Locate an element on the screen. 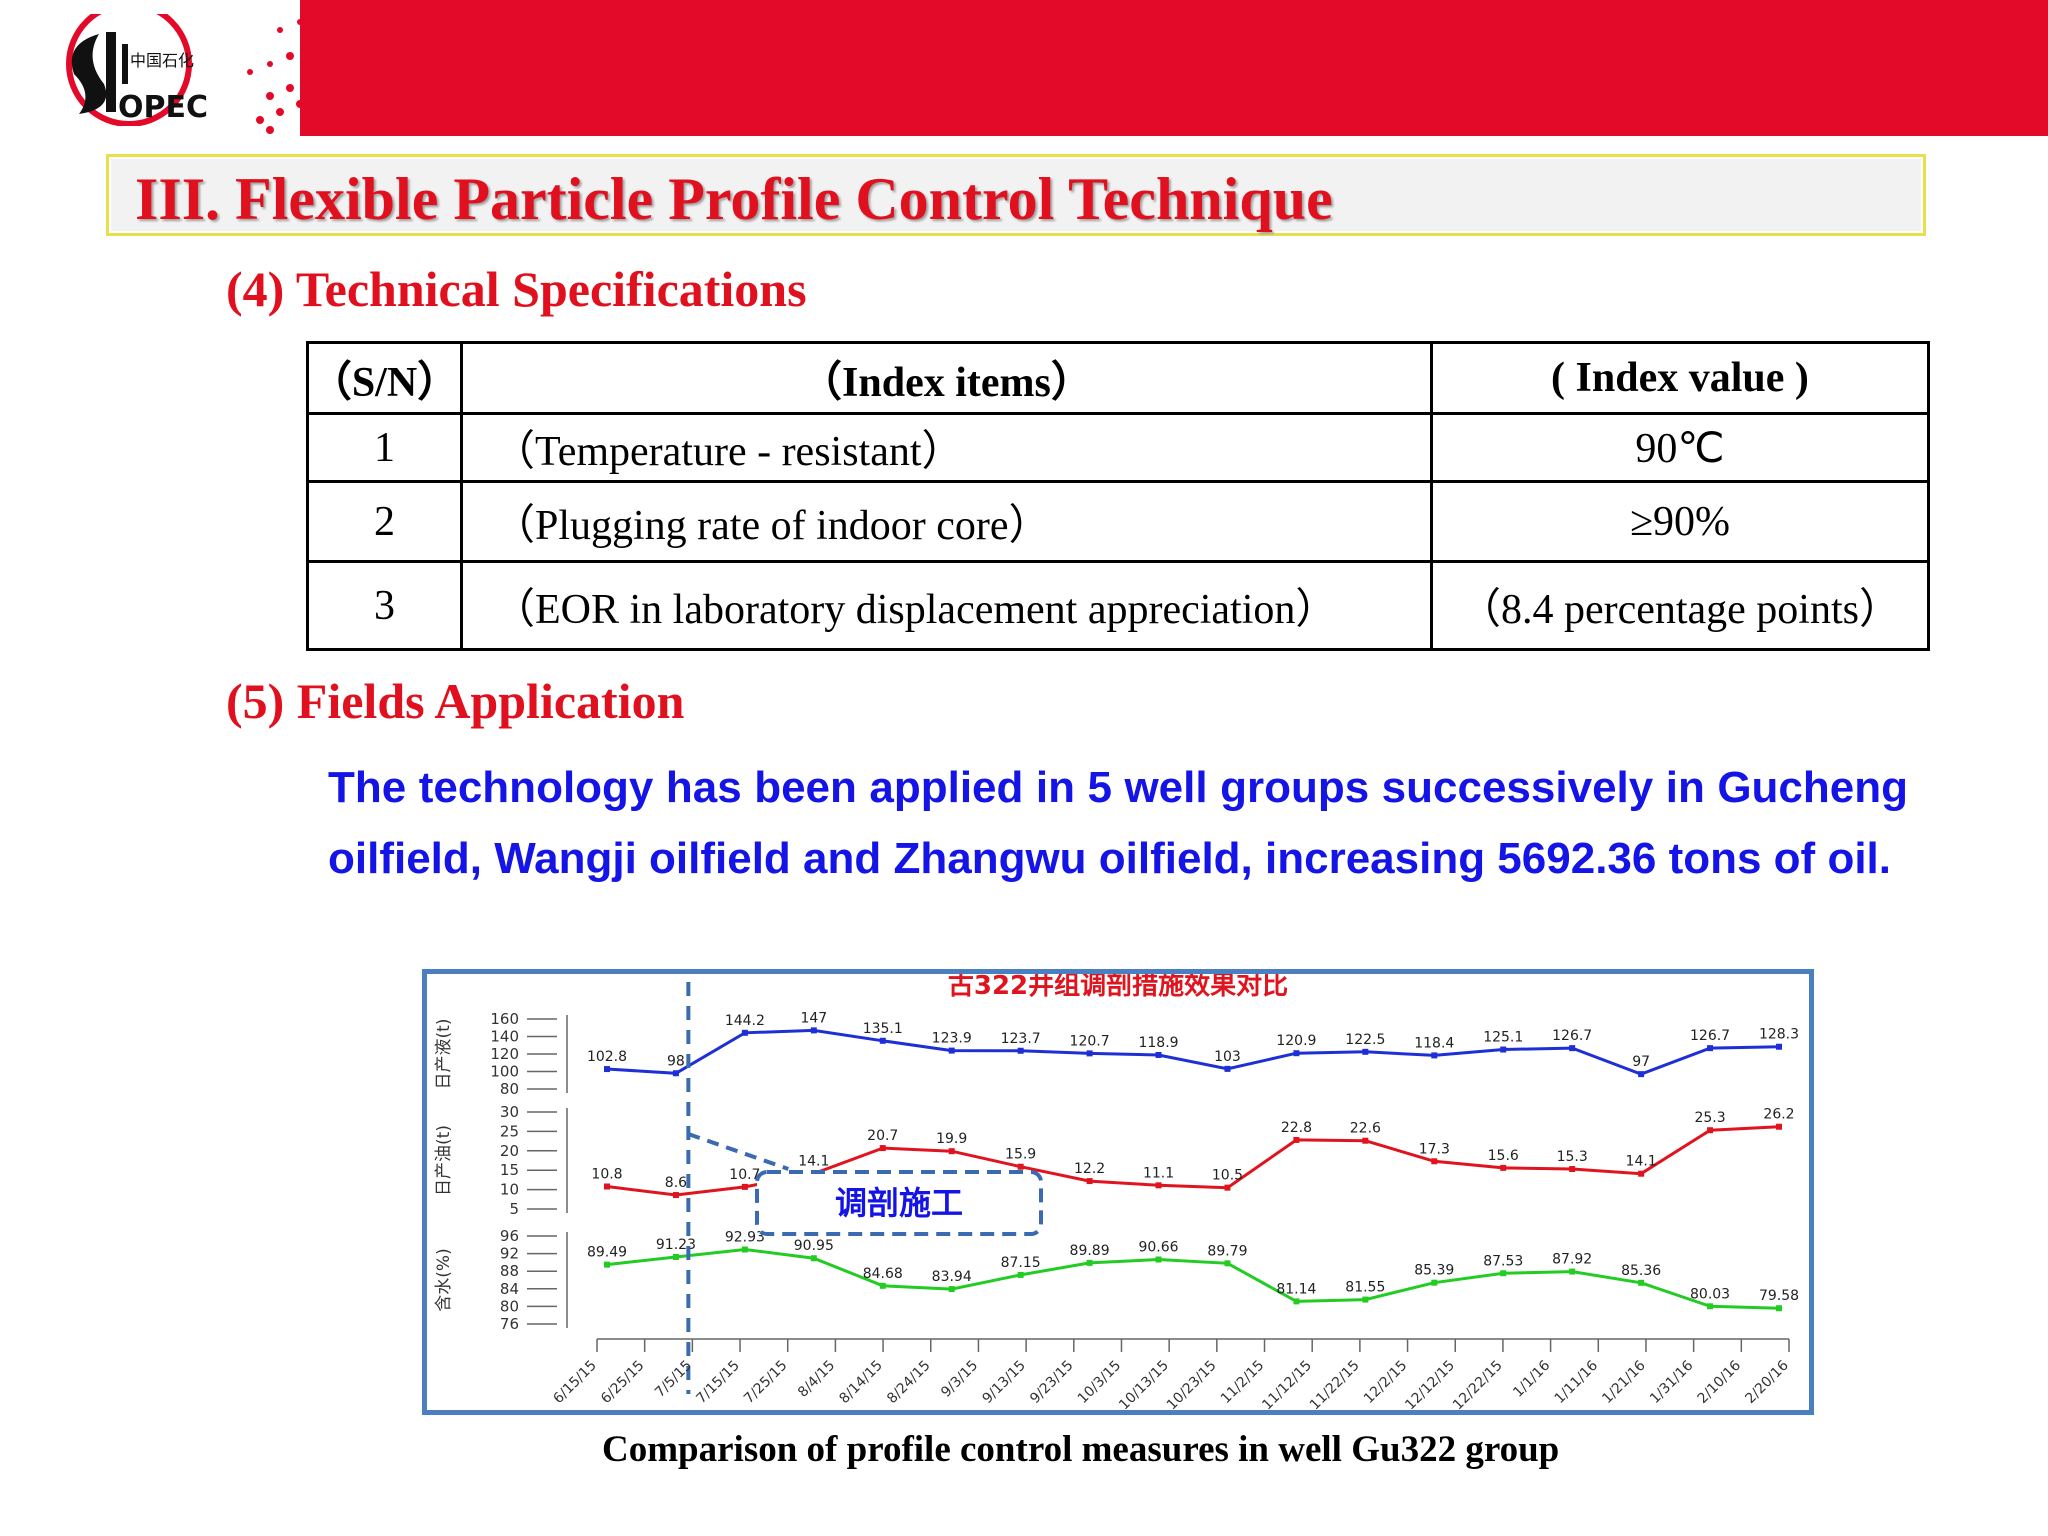  x-tick-label: 8/24/15 is located at coordinates (908, 1382).